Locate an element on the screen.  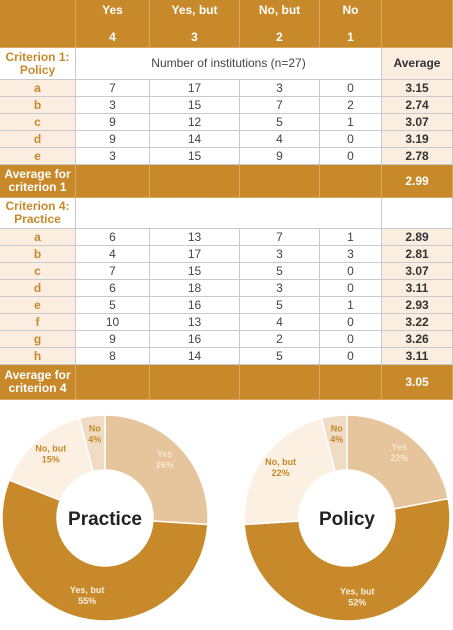
cell-text: 3.22 is located at coordinates (417, 321).